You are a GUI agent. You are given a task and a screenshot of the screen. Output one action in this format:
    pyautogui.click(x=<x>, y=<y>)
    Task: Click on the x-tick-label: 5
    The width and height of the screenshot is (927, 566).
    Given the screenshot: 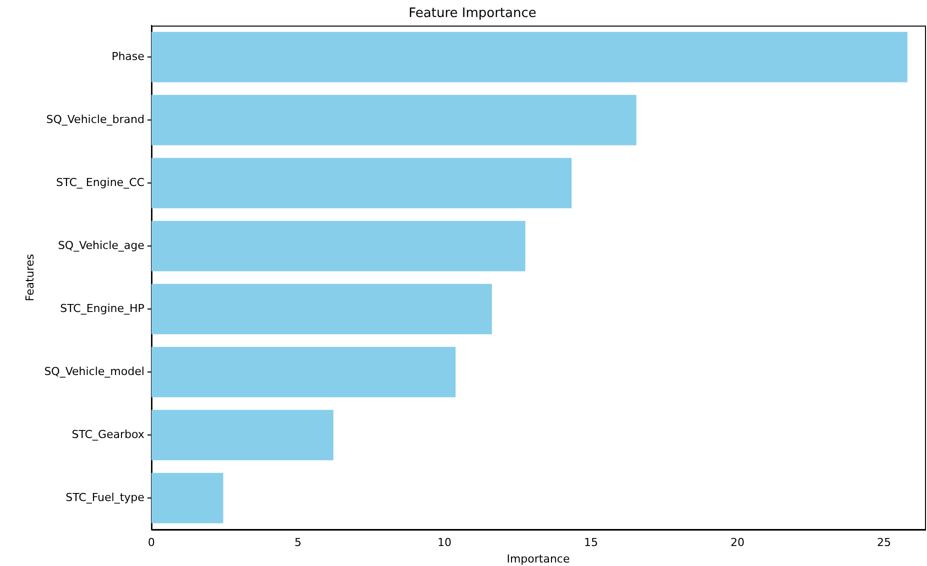 What is the action you would take?
    pyautogui.click(x=298, y=543)
    